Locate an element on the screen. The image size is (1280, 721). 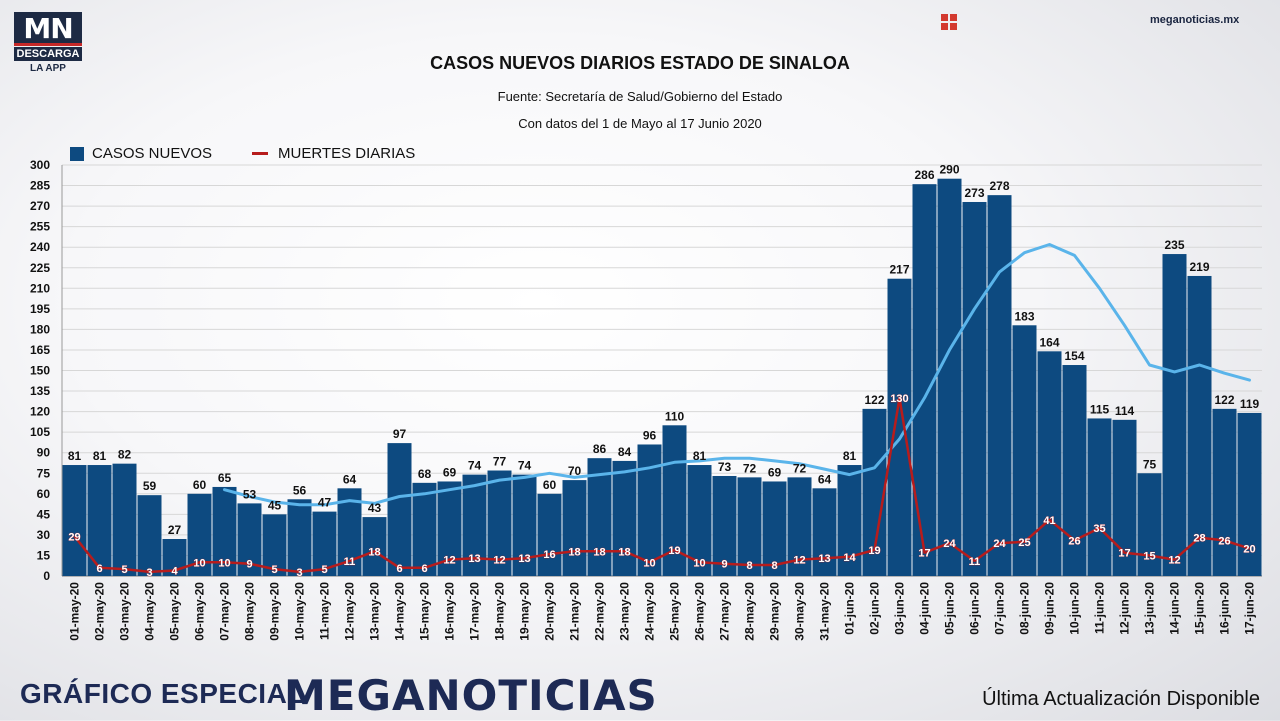
bar-data-label: 75 is located at coordinates (1150, 464).